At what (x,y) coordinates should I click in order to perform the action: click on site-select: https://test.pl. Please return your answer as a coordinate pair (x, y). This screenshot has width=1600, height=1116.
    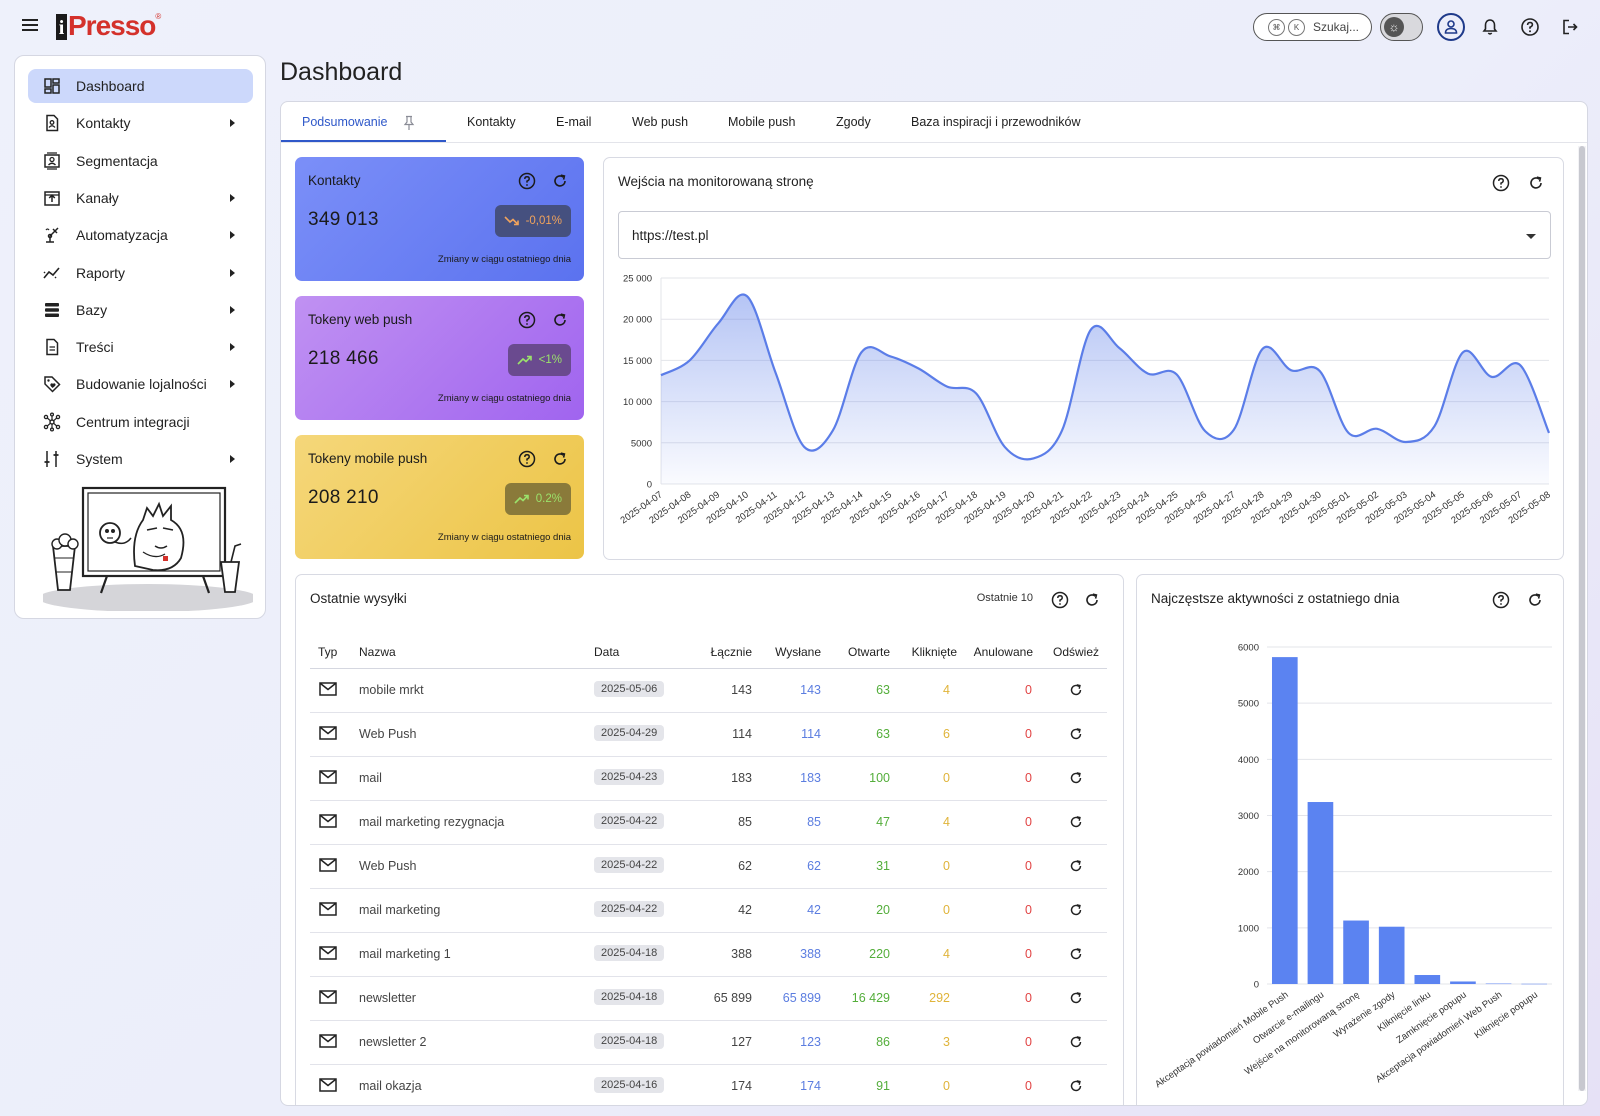
    Looking at the image, I should click on (1084, 235).